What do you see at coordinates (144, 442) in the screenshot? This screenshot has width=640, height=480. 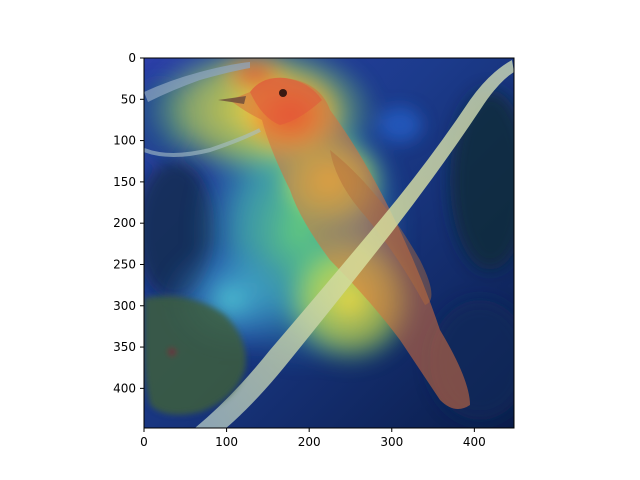 I see `x-tick-label: 0` at bounding box center [144, 442].